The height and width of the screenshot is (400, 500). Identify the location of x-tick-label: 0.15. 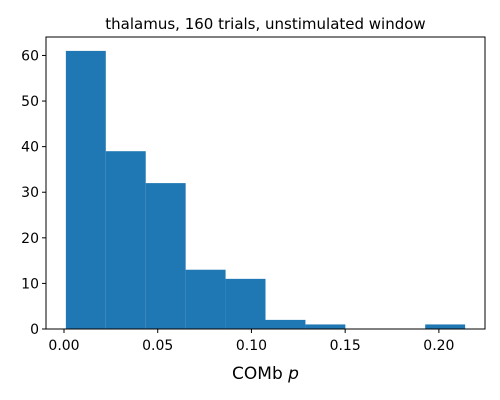
(345, 346).